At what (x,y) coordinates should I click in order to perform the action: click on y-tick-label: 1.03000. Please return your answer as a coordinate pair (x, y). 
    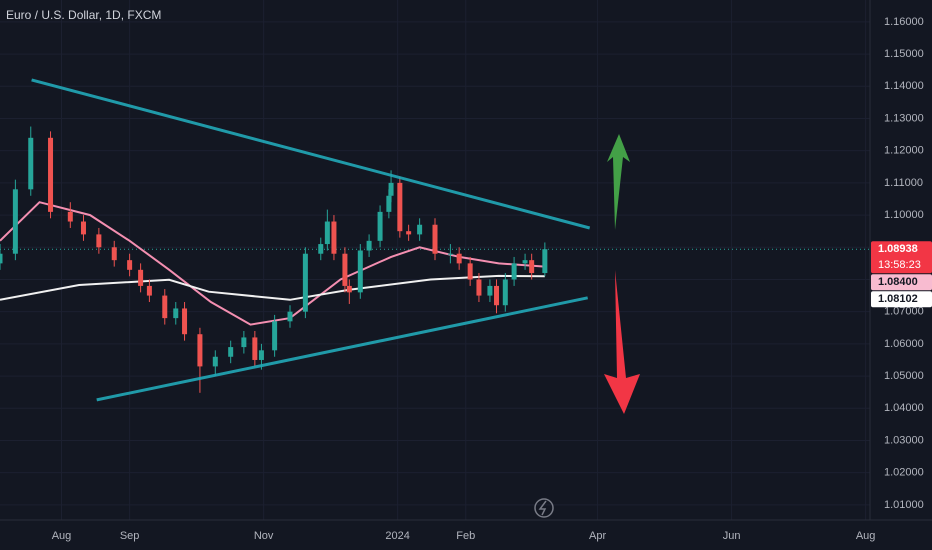
    Looking at the image, I should click on (904, 440).